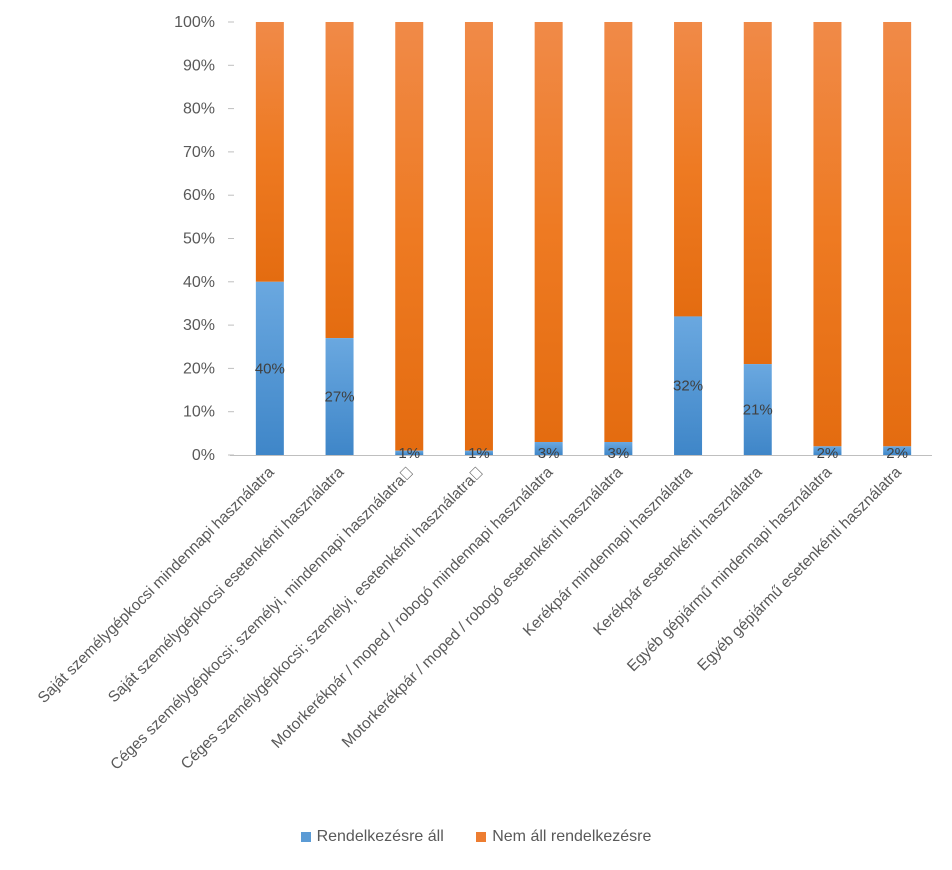 The height and width of the screenshot is (870, 952). Describe the element at coordinates (199, 195) in the screenshot. I see `y-tick-label: 60%` at that location.